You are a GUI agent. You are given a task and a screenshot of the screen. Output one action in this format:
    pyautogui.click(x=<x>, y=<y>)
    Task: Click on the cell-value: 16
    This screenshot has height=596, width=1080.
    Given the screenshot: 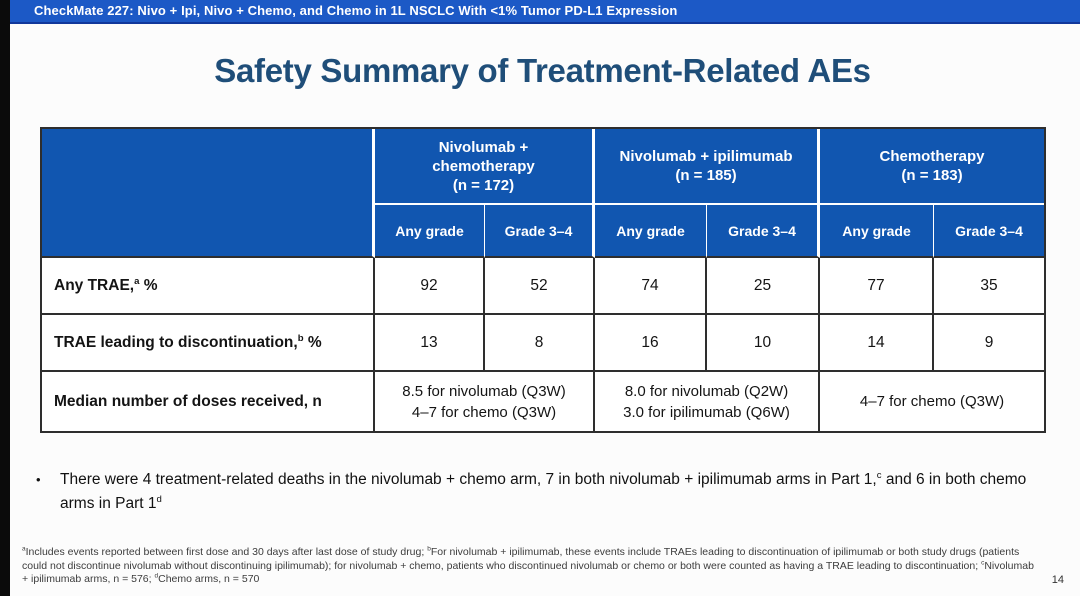 What is the action you would take?
    pyautogui.click(x=651, y=343)
    